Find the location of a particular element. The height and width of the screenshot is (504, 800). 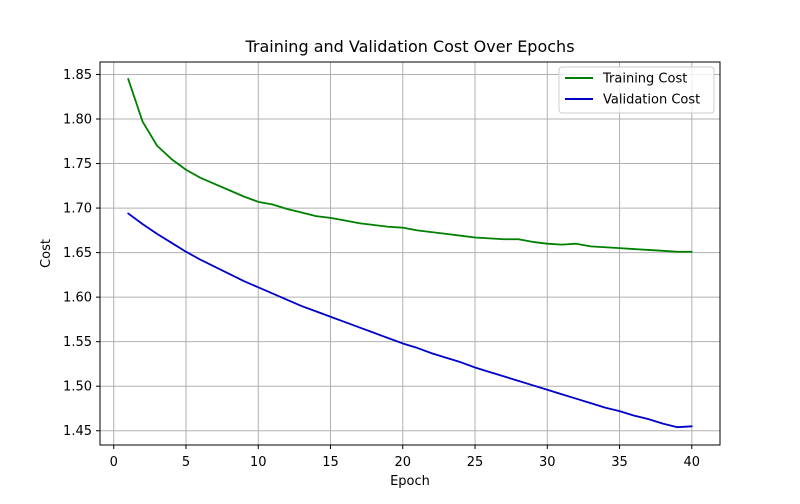

y-tick-label: 1.50 is located at coordinates (77, 387).